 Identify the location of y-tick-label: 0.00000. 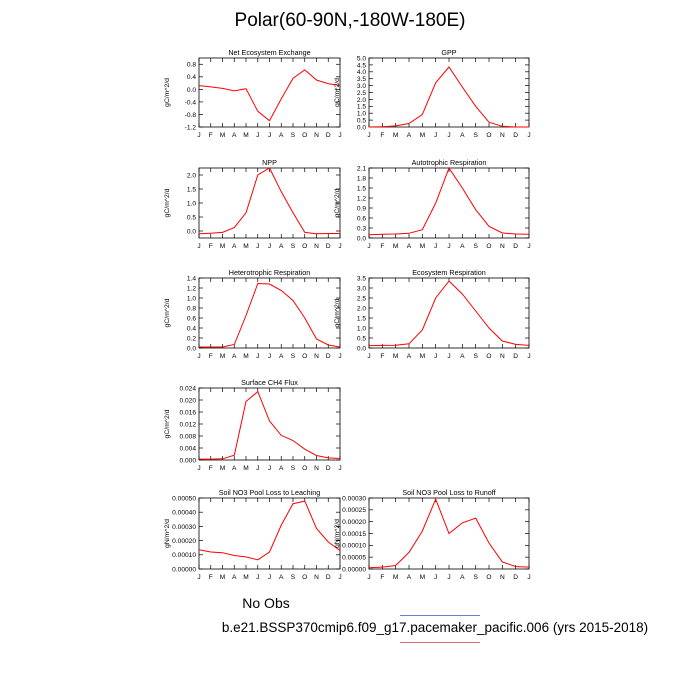
(354, 569).